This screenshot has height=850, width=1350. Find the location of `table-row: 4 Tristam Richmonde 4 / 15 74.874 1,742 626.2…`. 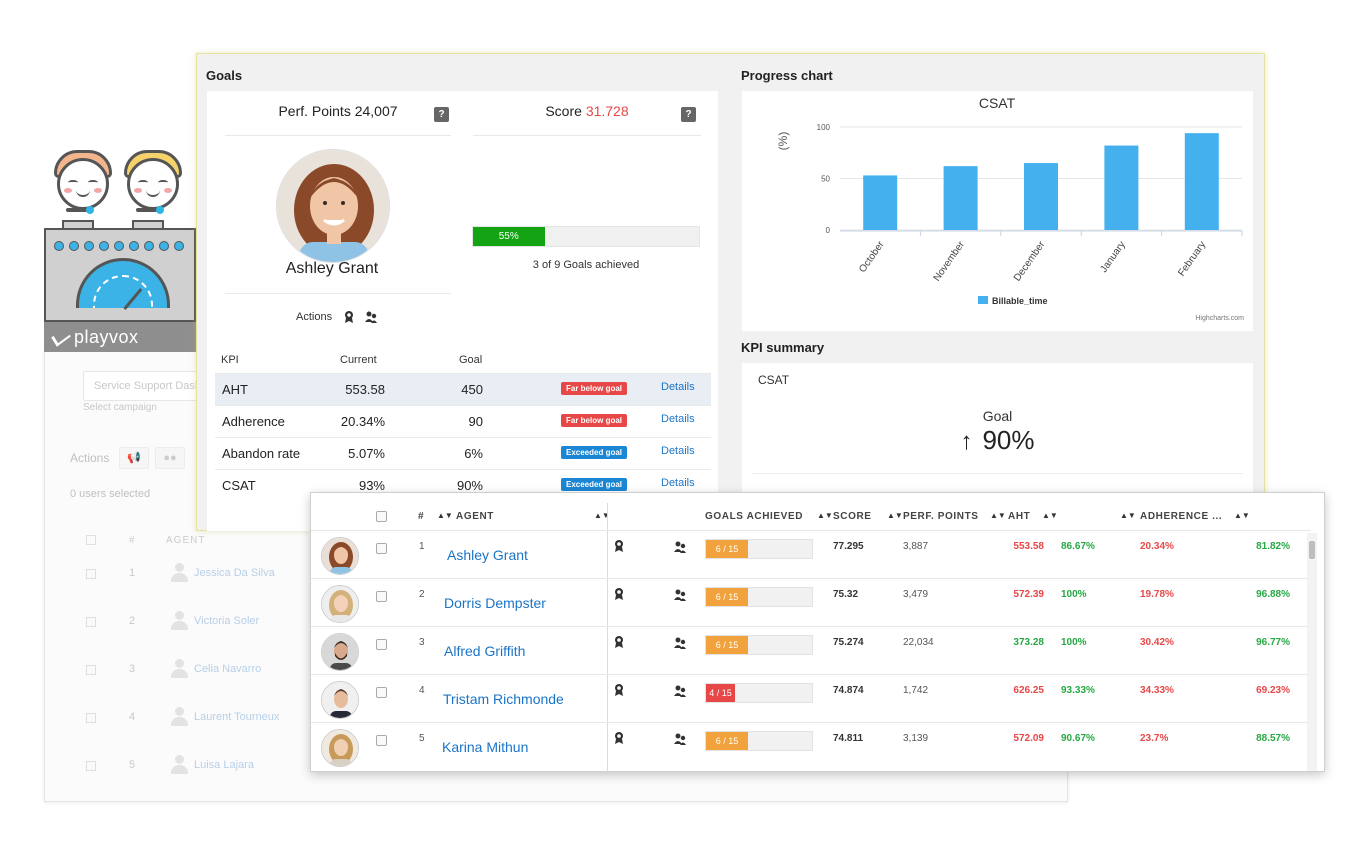

table-row: 4 Tristam Richmonde 4 / 15 74.874 1,742 626.2… is located at coordinates (811, 698).